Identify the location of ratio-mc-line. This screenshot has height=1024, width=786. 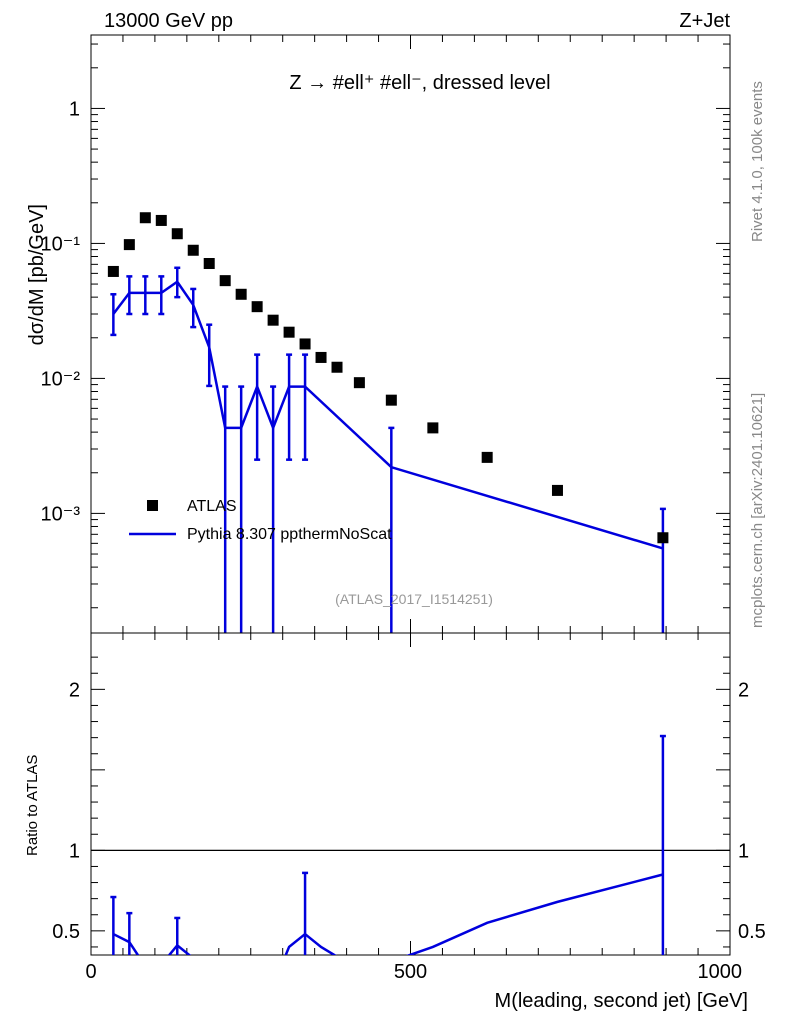
(388, 914).